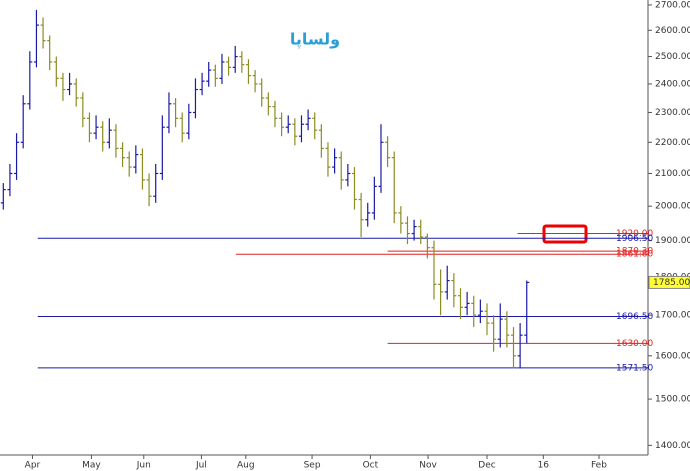 The width and height of the screenshot is (690, 471). What do you see at coordinates (428, 466) in the screenshot?
I see `x-tick-label: Nov` at bounding box center [428, 466].